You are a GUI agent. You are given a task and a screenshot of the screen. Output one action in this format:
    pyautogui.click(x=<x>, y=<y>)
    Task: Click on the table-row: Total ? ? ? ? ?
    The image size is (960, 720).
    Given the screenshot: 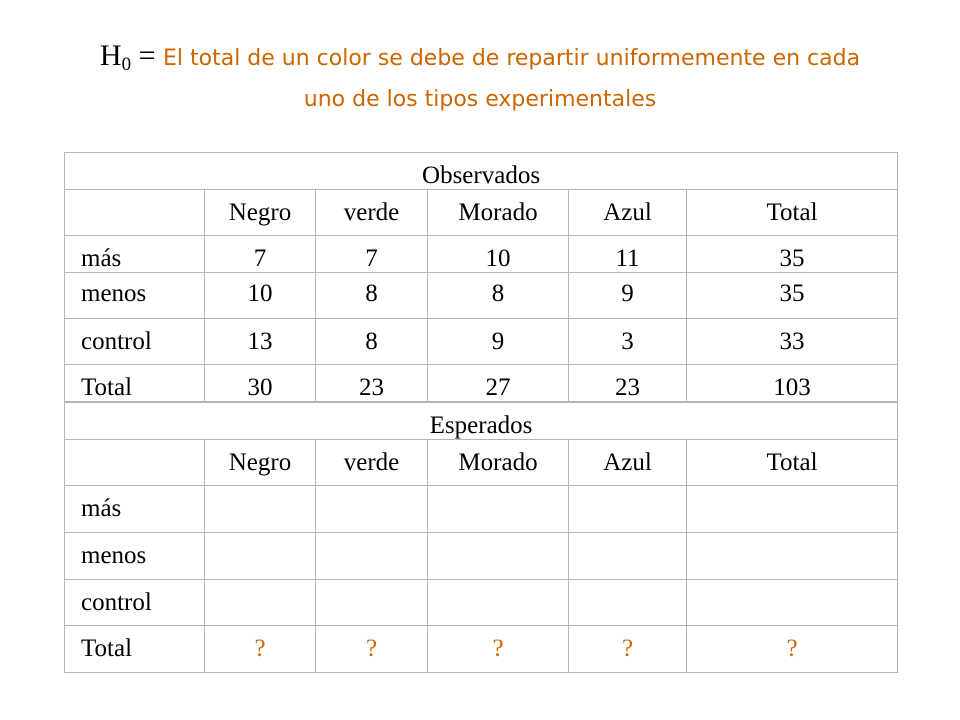 What is the action you would take?
    pyautogui.click(x=481, y=649)
    